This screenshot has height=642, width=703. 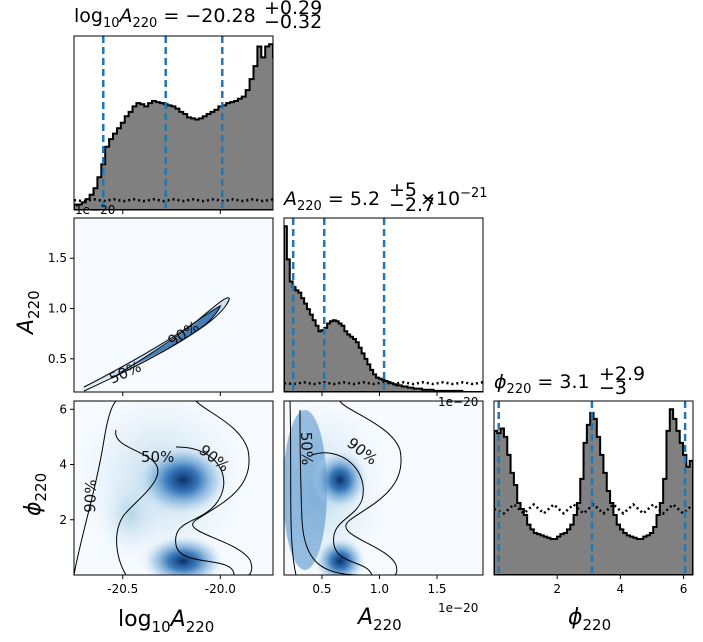 I want to click on hist3-x-tick-label: 4, so click(x=621, y=589).